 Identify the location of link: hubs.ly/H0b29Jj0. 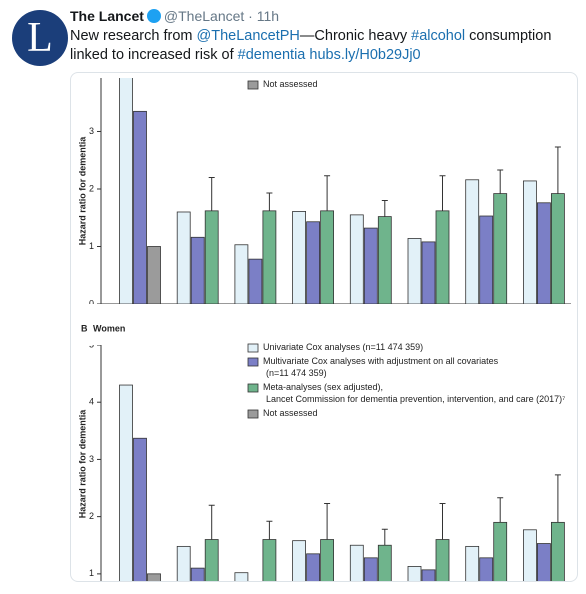
(365, 55).